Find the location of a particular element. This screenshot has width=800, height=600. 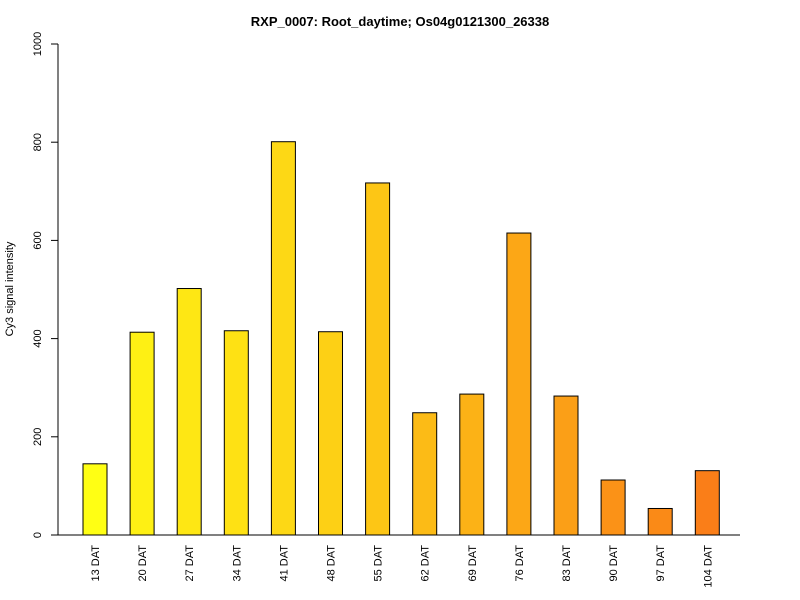

y-tick-label: 400 is located at coordinates (38, 338).